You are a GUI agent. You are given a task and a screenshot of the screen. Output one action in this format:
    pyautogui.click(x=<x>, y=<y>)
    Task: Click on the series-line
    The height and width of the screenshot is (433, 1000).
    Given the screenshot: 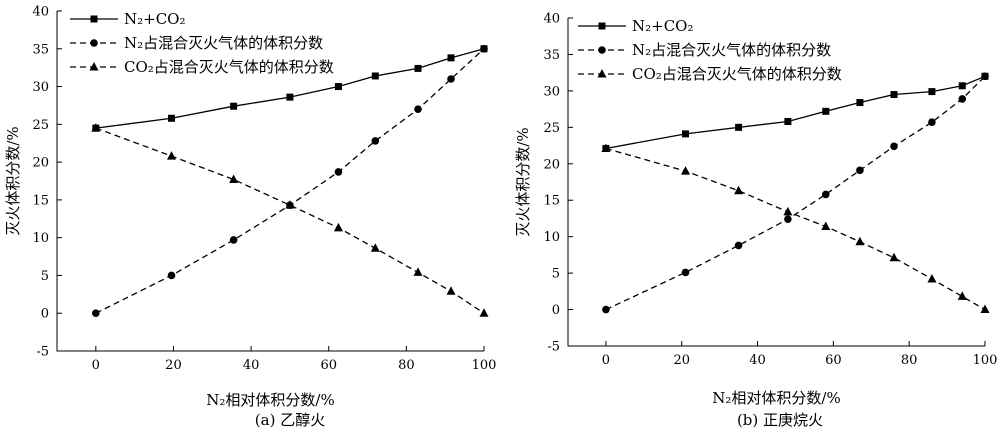 What is the action you would take?
    pyautogui.click(x=795, y=229)
    